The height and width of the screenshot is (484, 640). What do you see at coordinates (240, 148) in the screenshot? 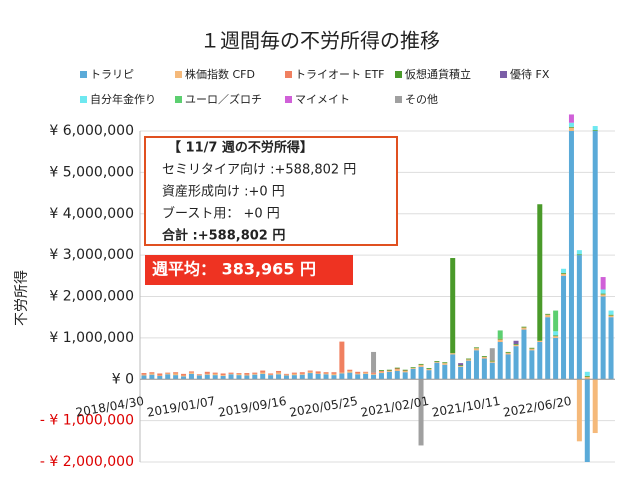
I see `annotation-text: 【 11/7 週の不労所得】` at bounding box center [240, 148].